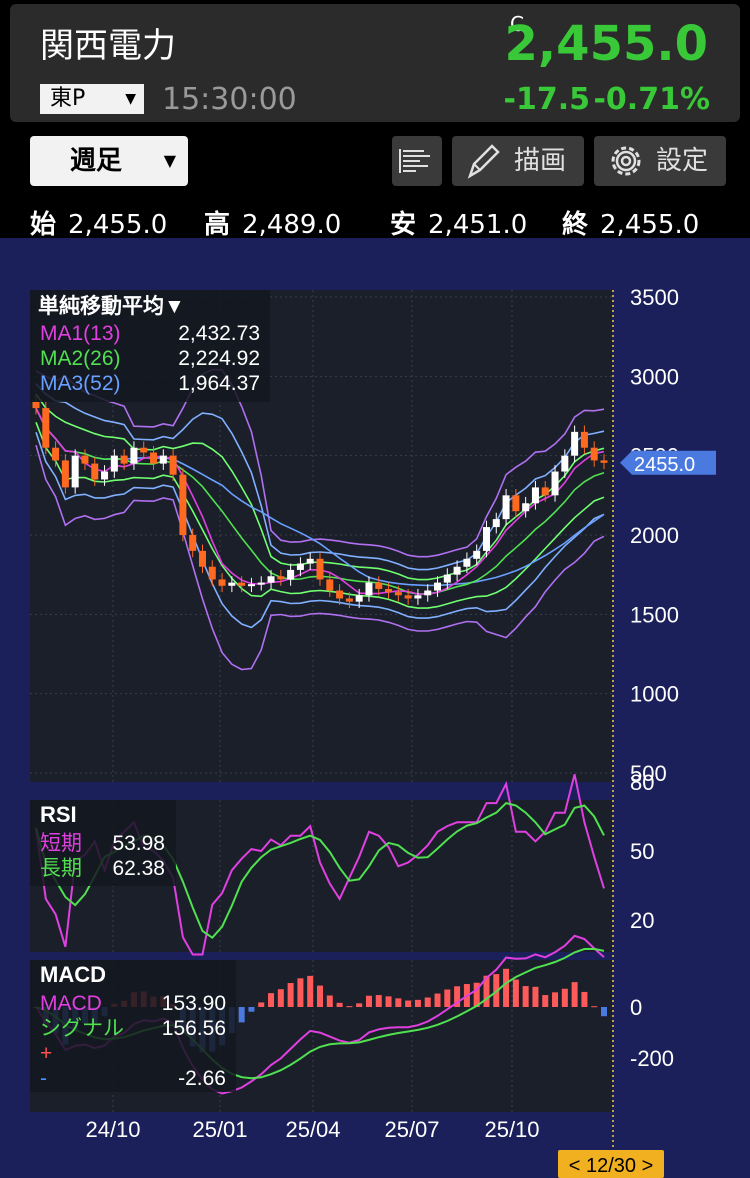  I want to click on ohlc-close: 終 2,455.0, so click(630, 222).